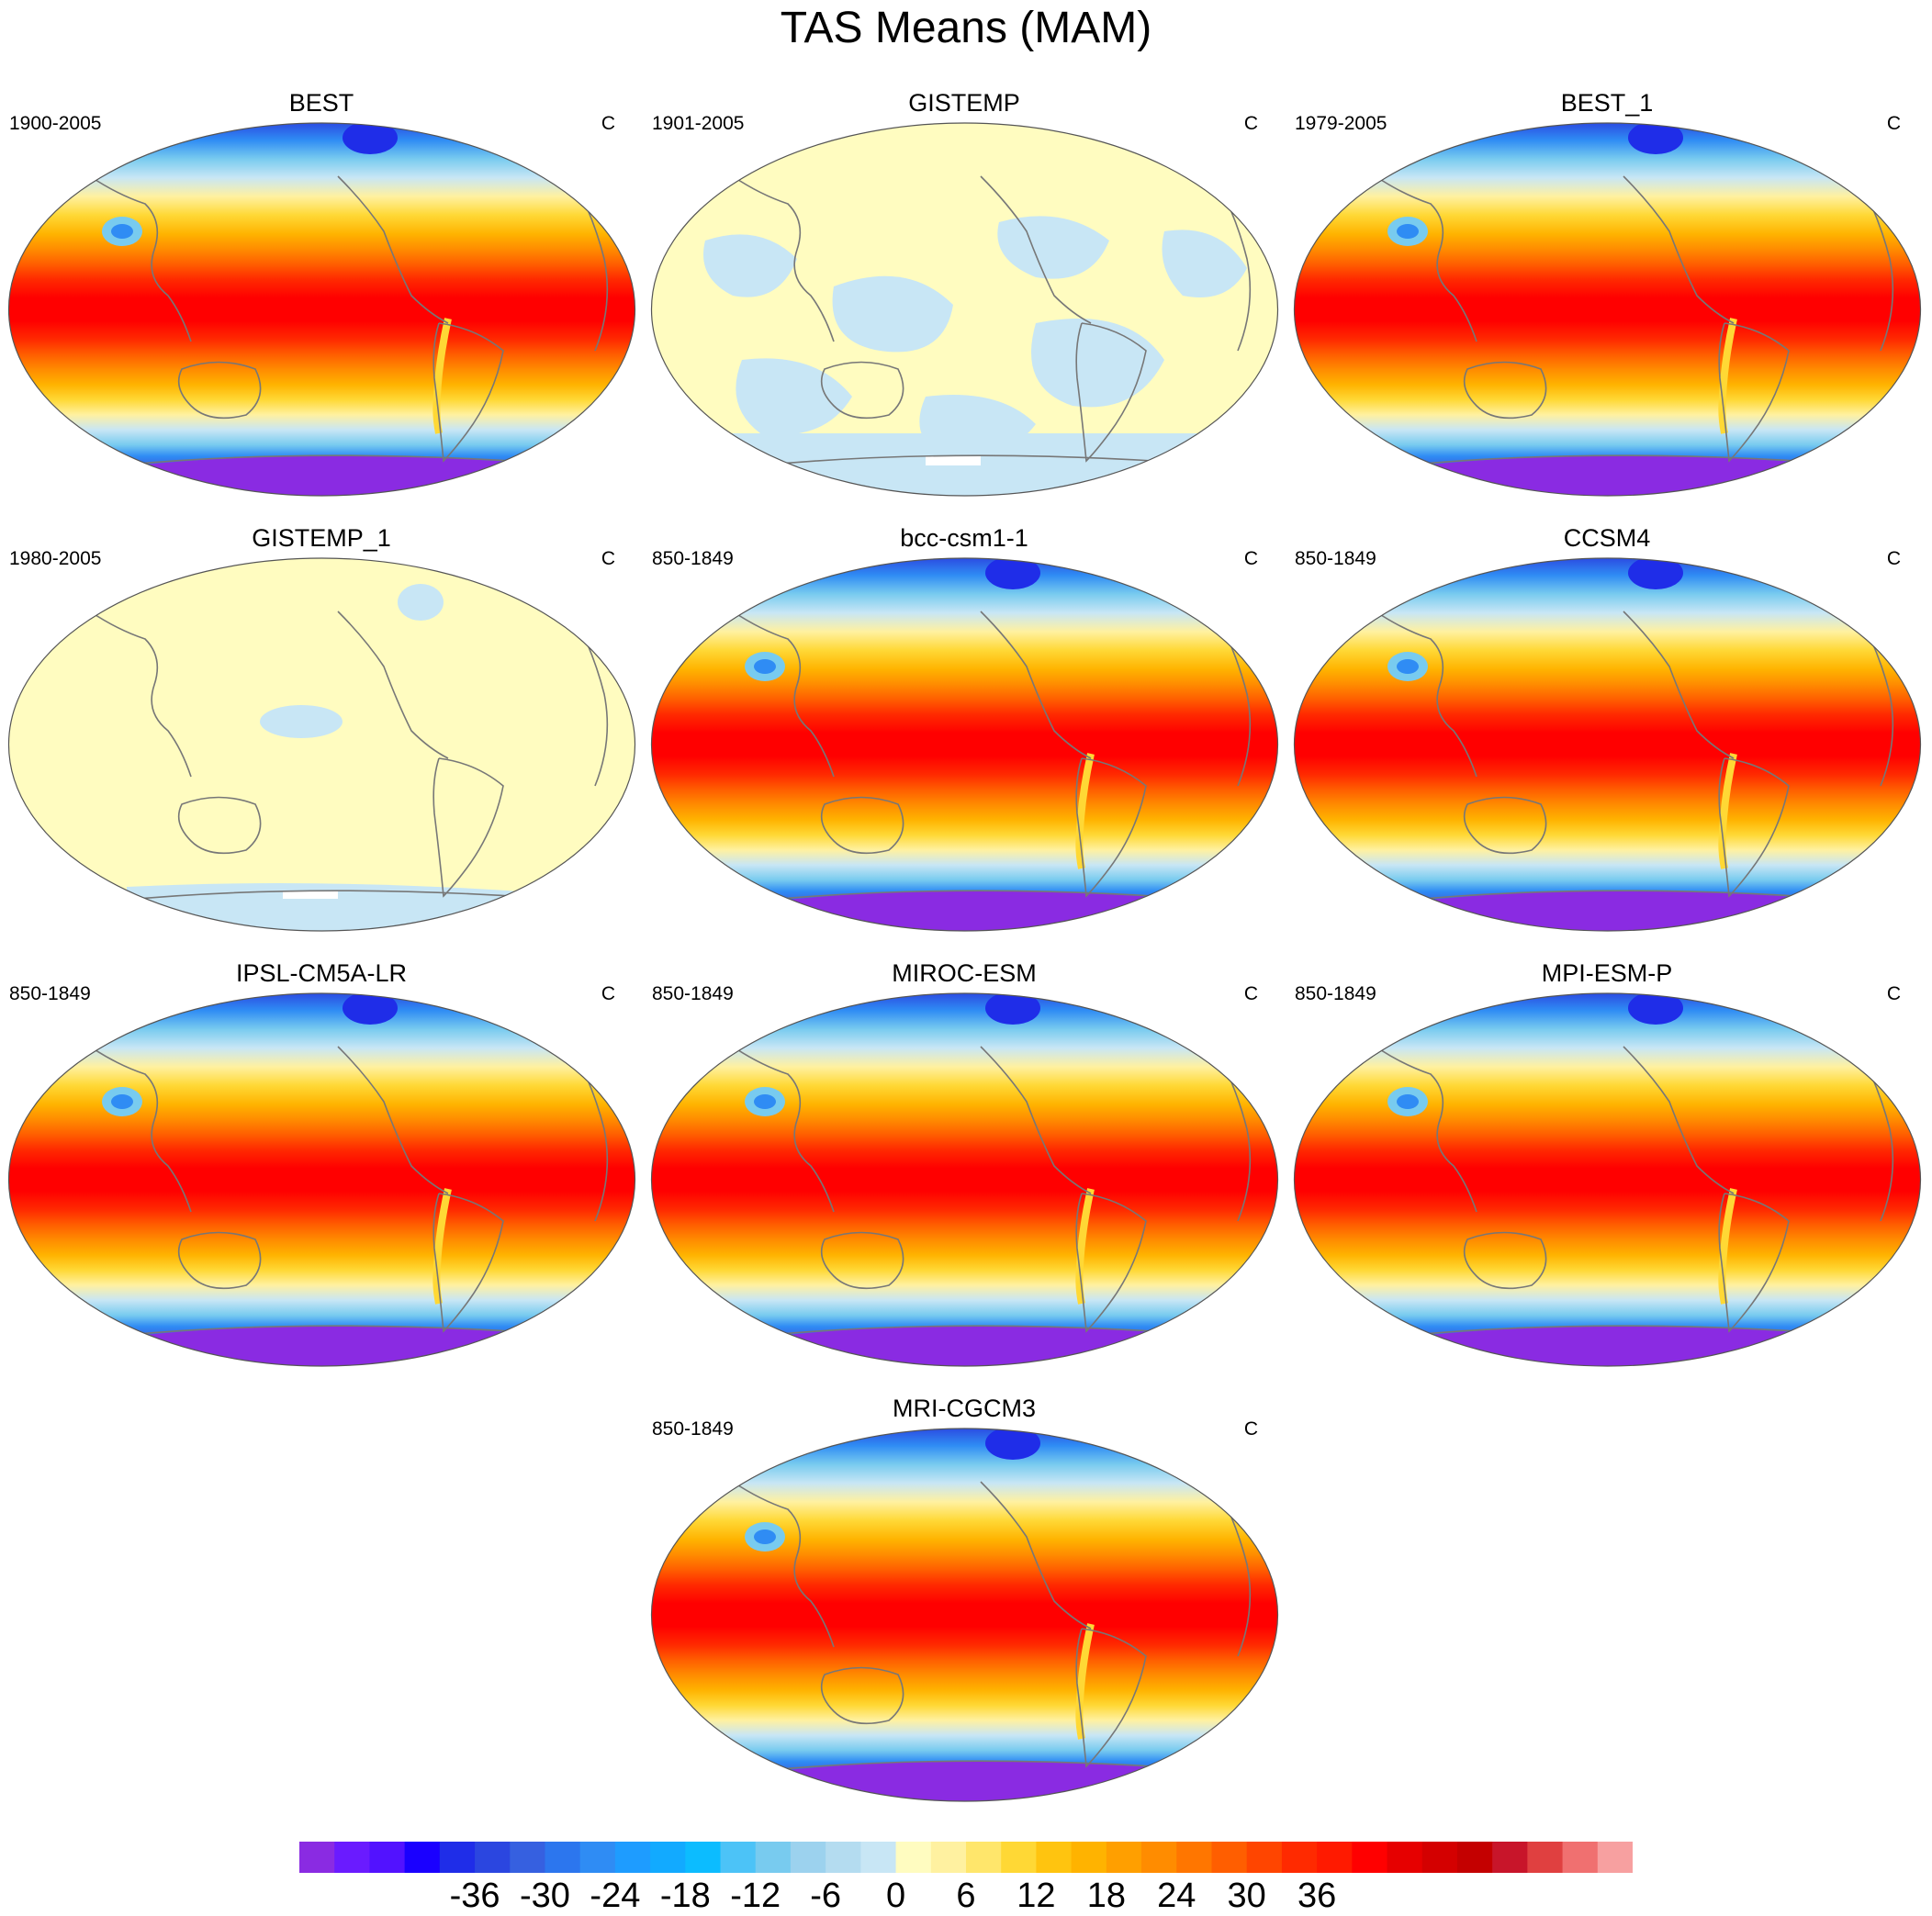  Describe the element at coordinates (1106, 1896) in the screenshot. I see `colorbar-tick-label: 18` at that location.